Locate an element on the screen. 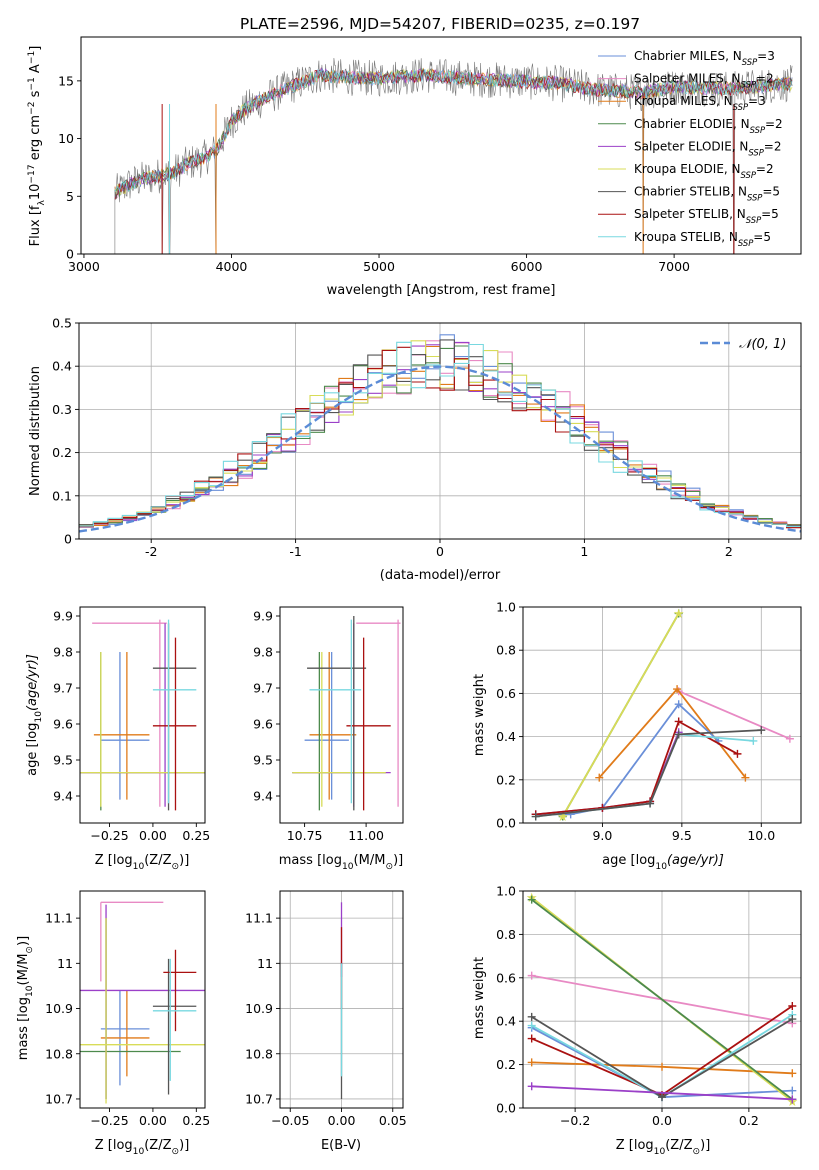  y-tick-label: 9.4 is located at coordinates (263, 796).